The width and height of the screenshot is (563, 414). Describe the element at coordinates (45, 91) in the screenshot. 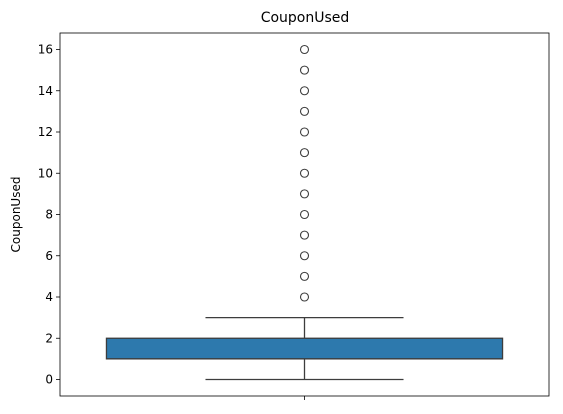

I see `y-tick-label: 14` at that location.